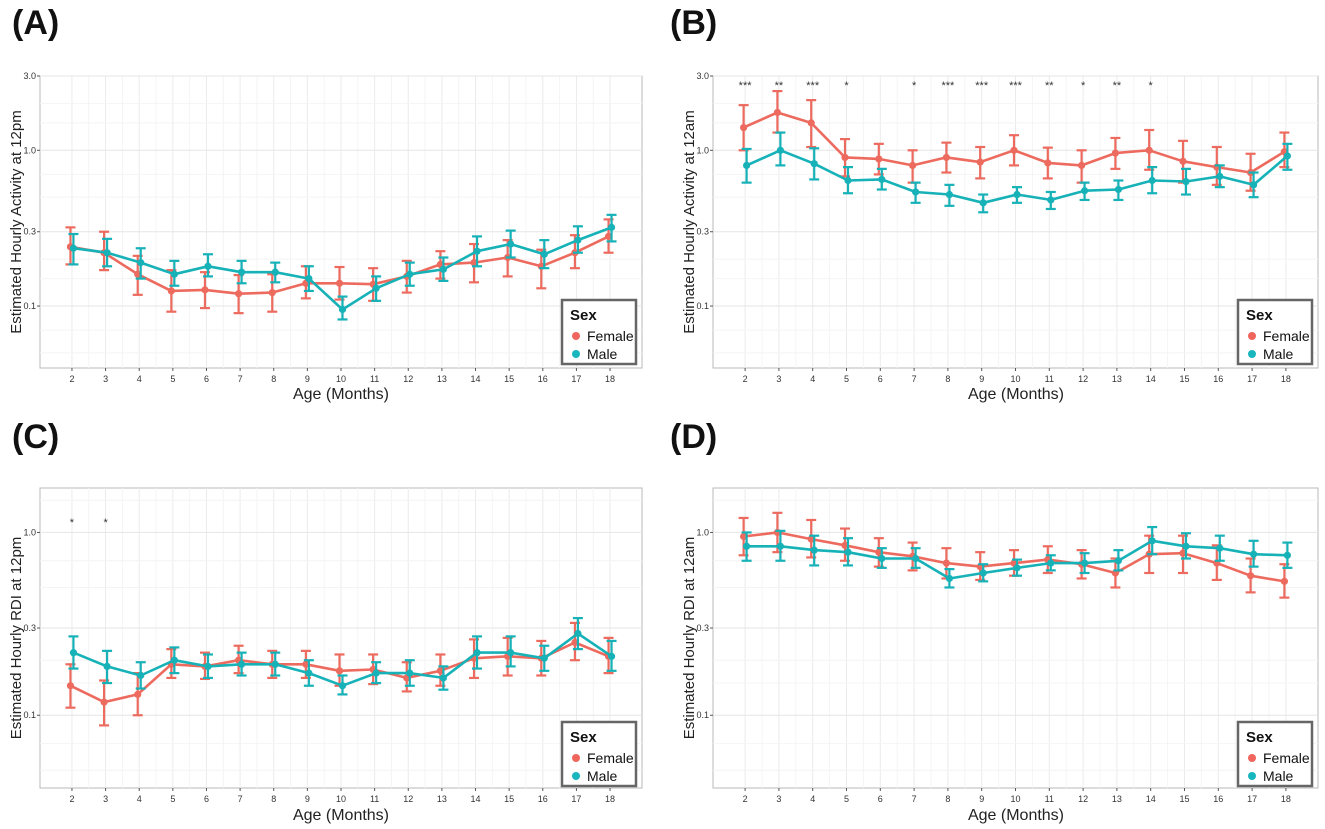 The image size is (1325, 829). I want to click on series-c, so click(341, 671).